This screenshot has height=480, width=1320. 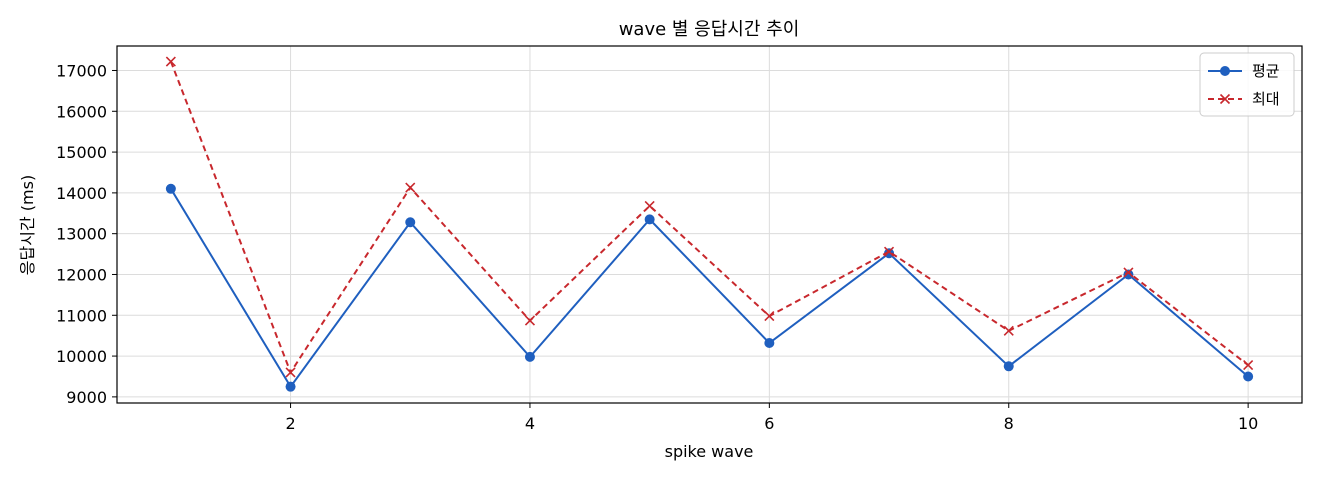 What do you see at coordinates (81, 193) in the screenshot?
I see `y-tick-label: 14000` at bounding box center [81, 193].